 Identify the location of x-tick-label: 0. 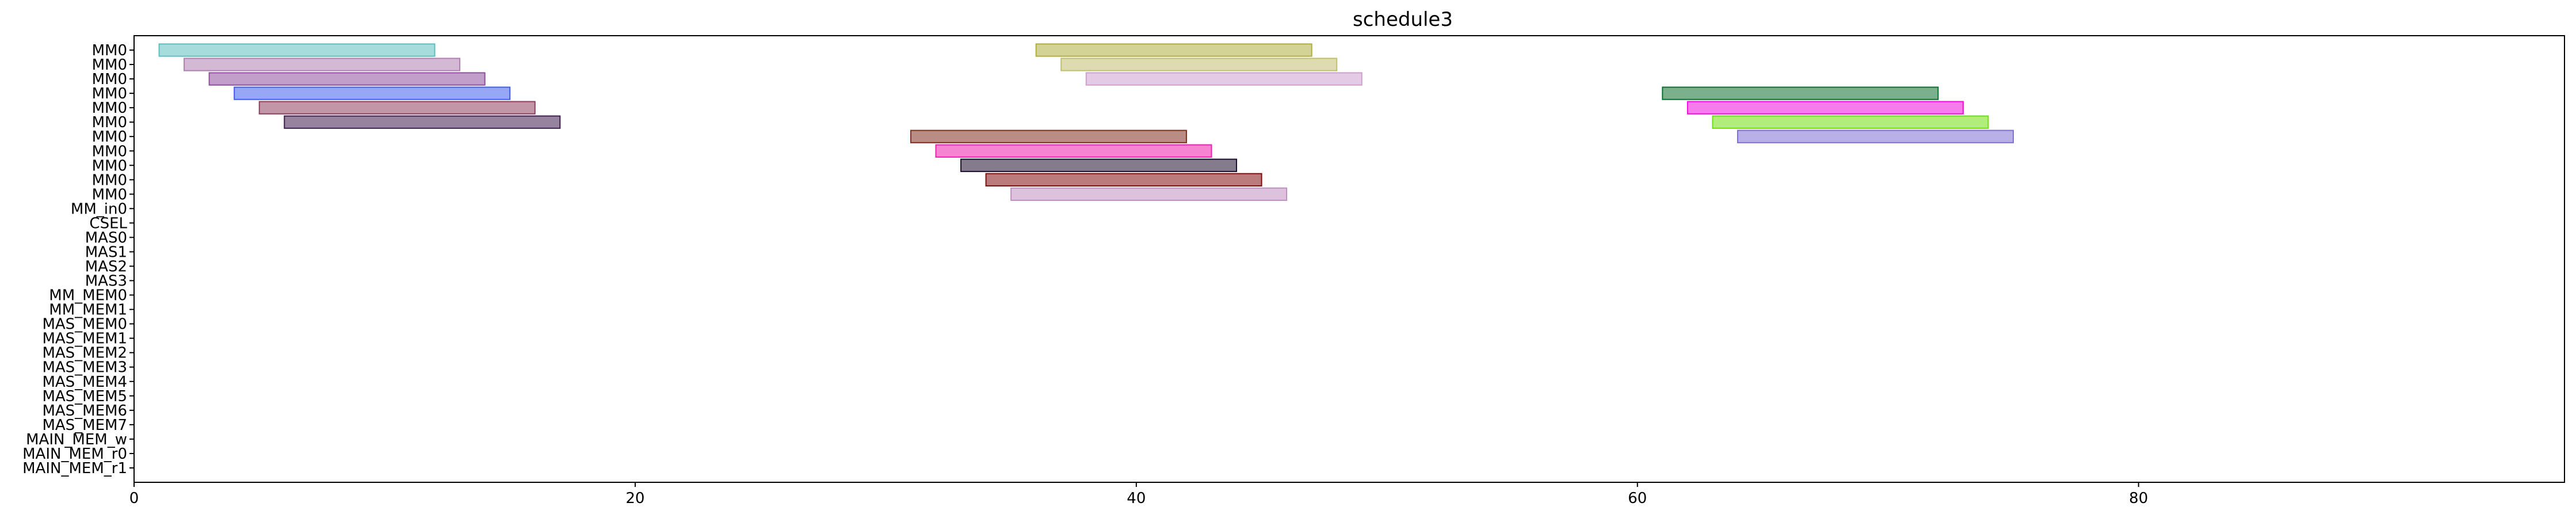
(134, 499).